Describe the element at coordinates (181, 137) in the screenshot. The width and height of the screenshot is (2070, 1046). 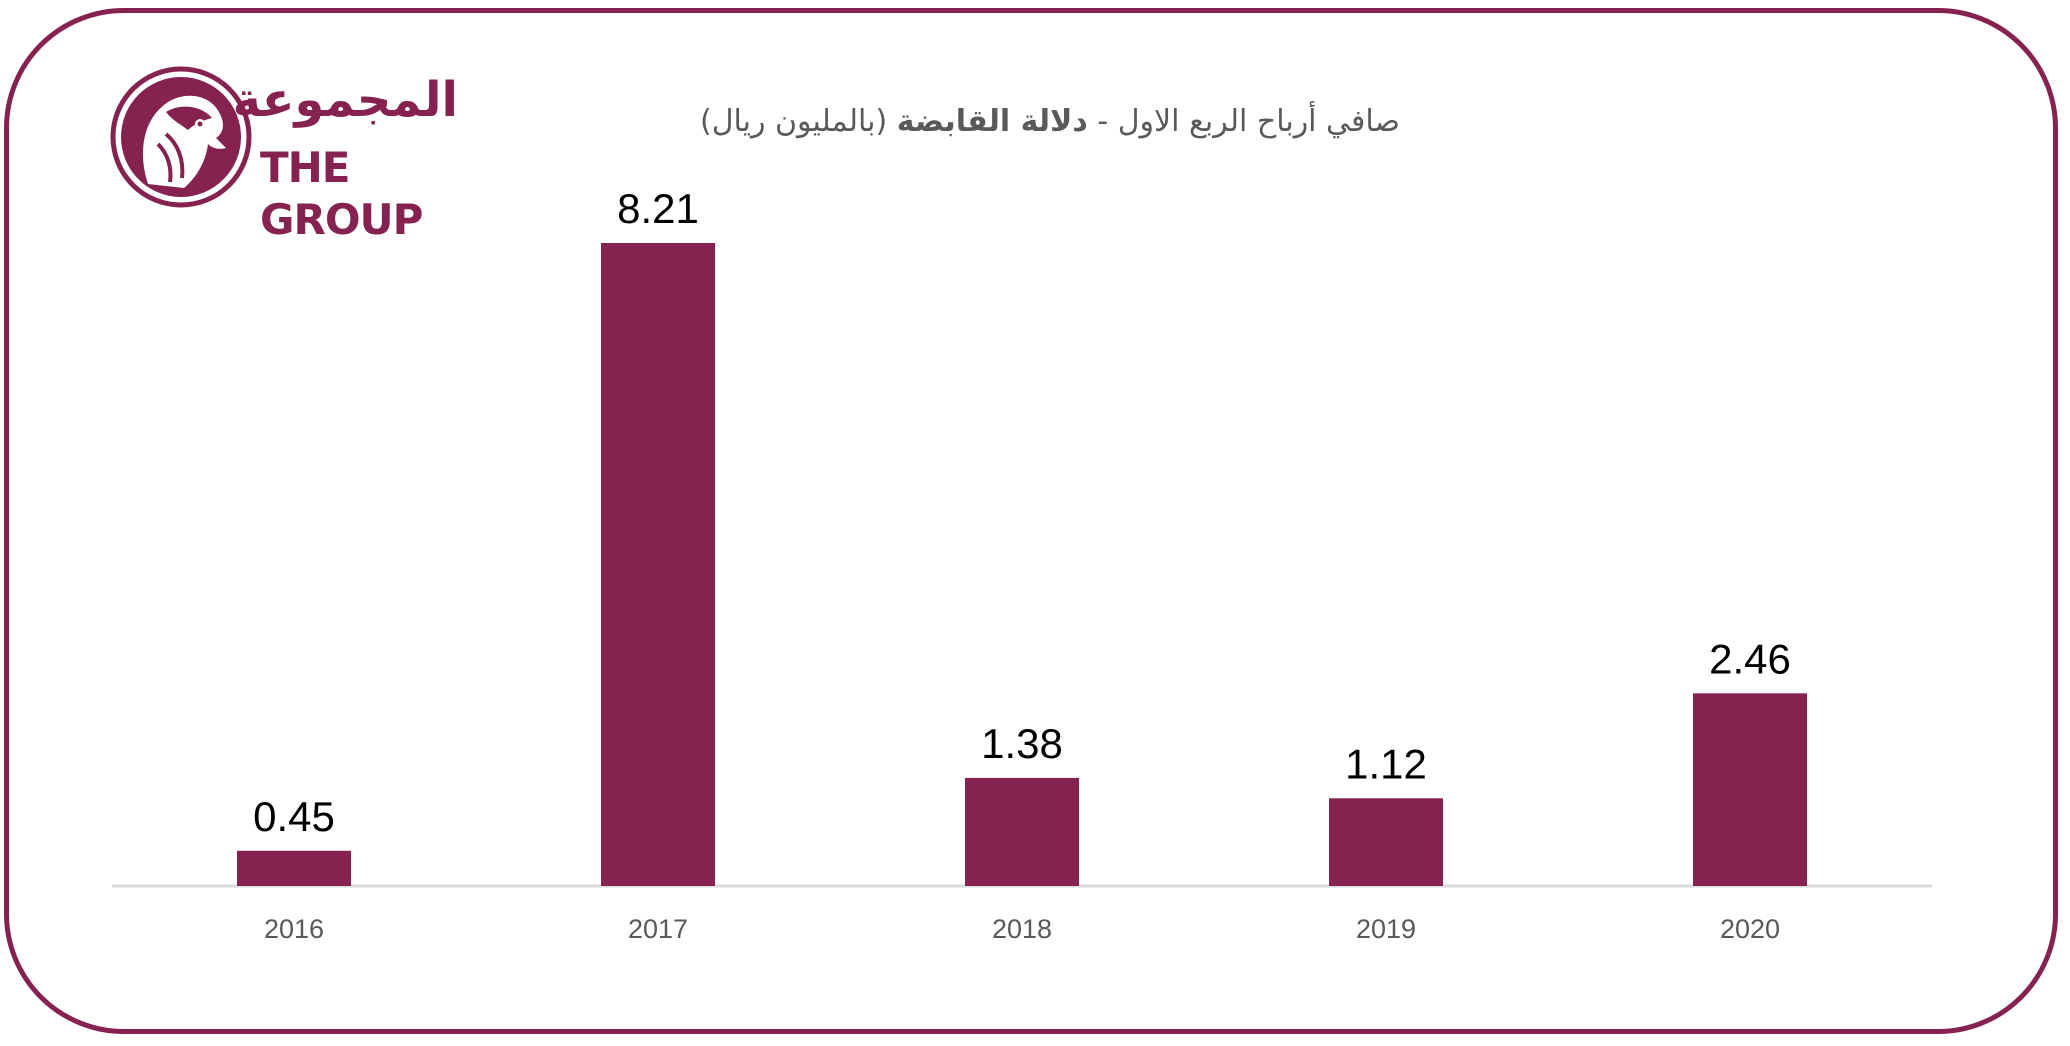
I see `falcon-emblem-icon` at that location.